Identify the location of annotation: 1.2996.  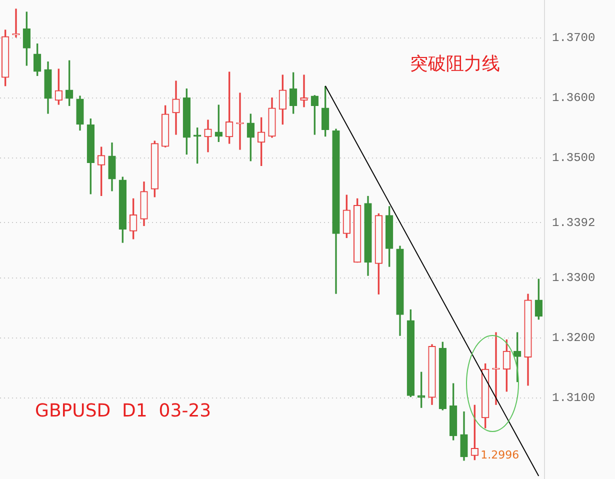
(500, 455).